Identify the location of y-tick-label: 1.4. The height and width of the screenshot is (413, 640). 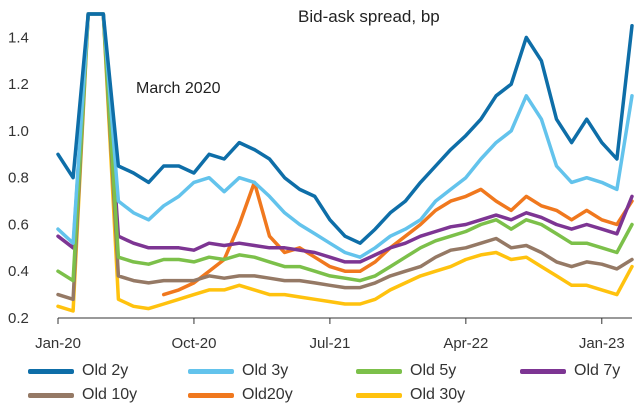
(18, 37).